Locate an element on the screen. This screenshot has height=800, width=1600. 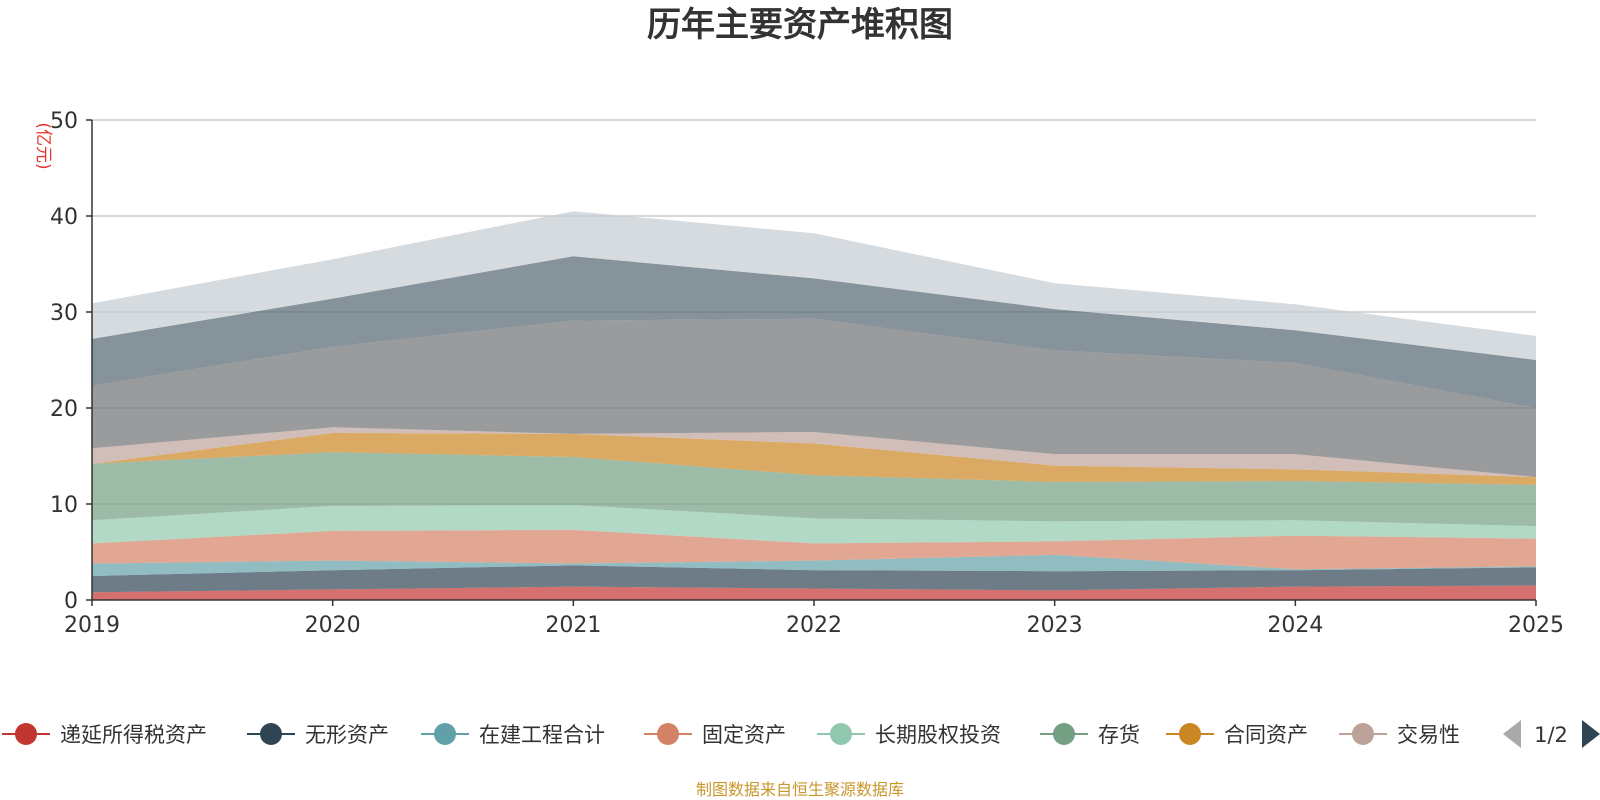
legend-item-2: 在建工程合计 is located at coordinates (513, 735).